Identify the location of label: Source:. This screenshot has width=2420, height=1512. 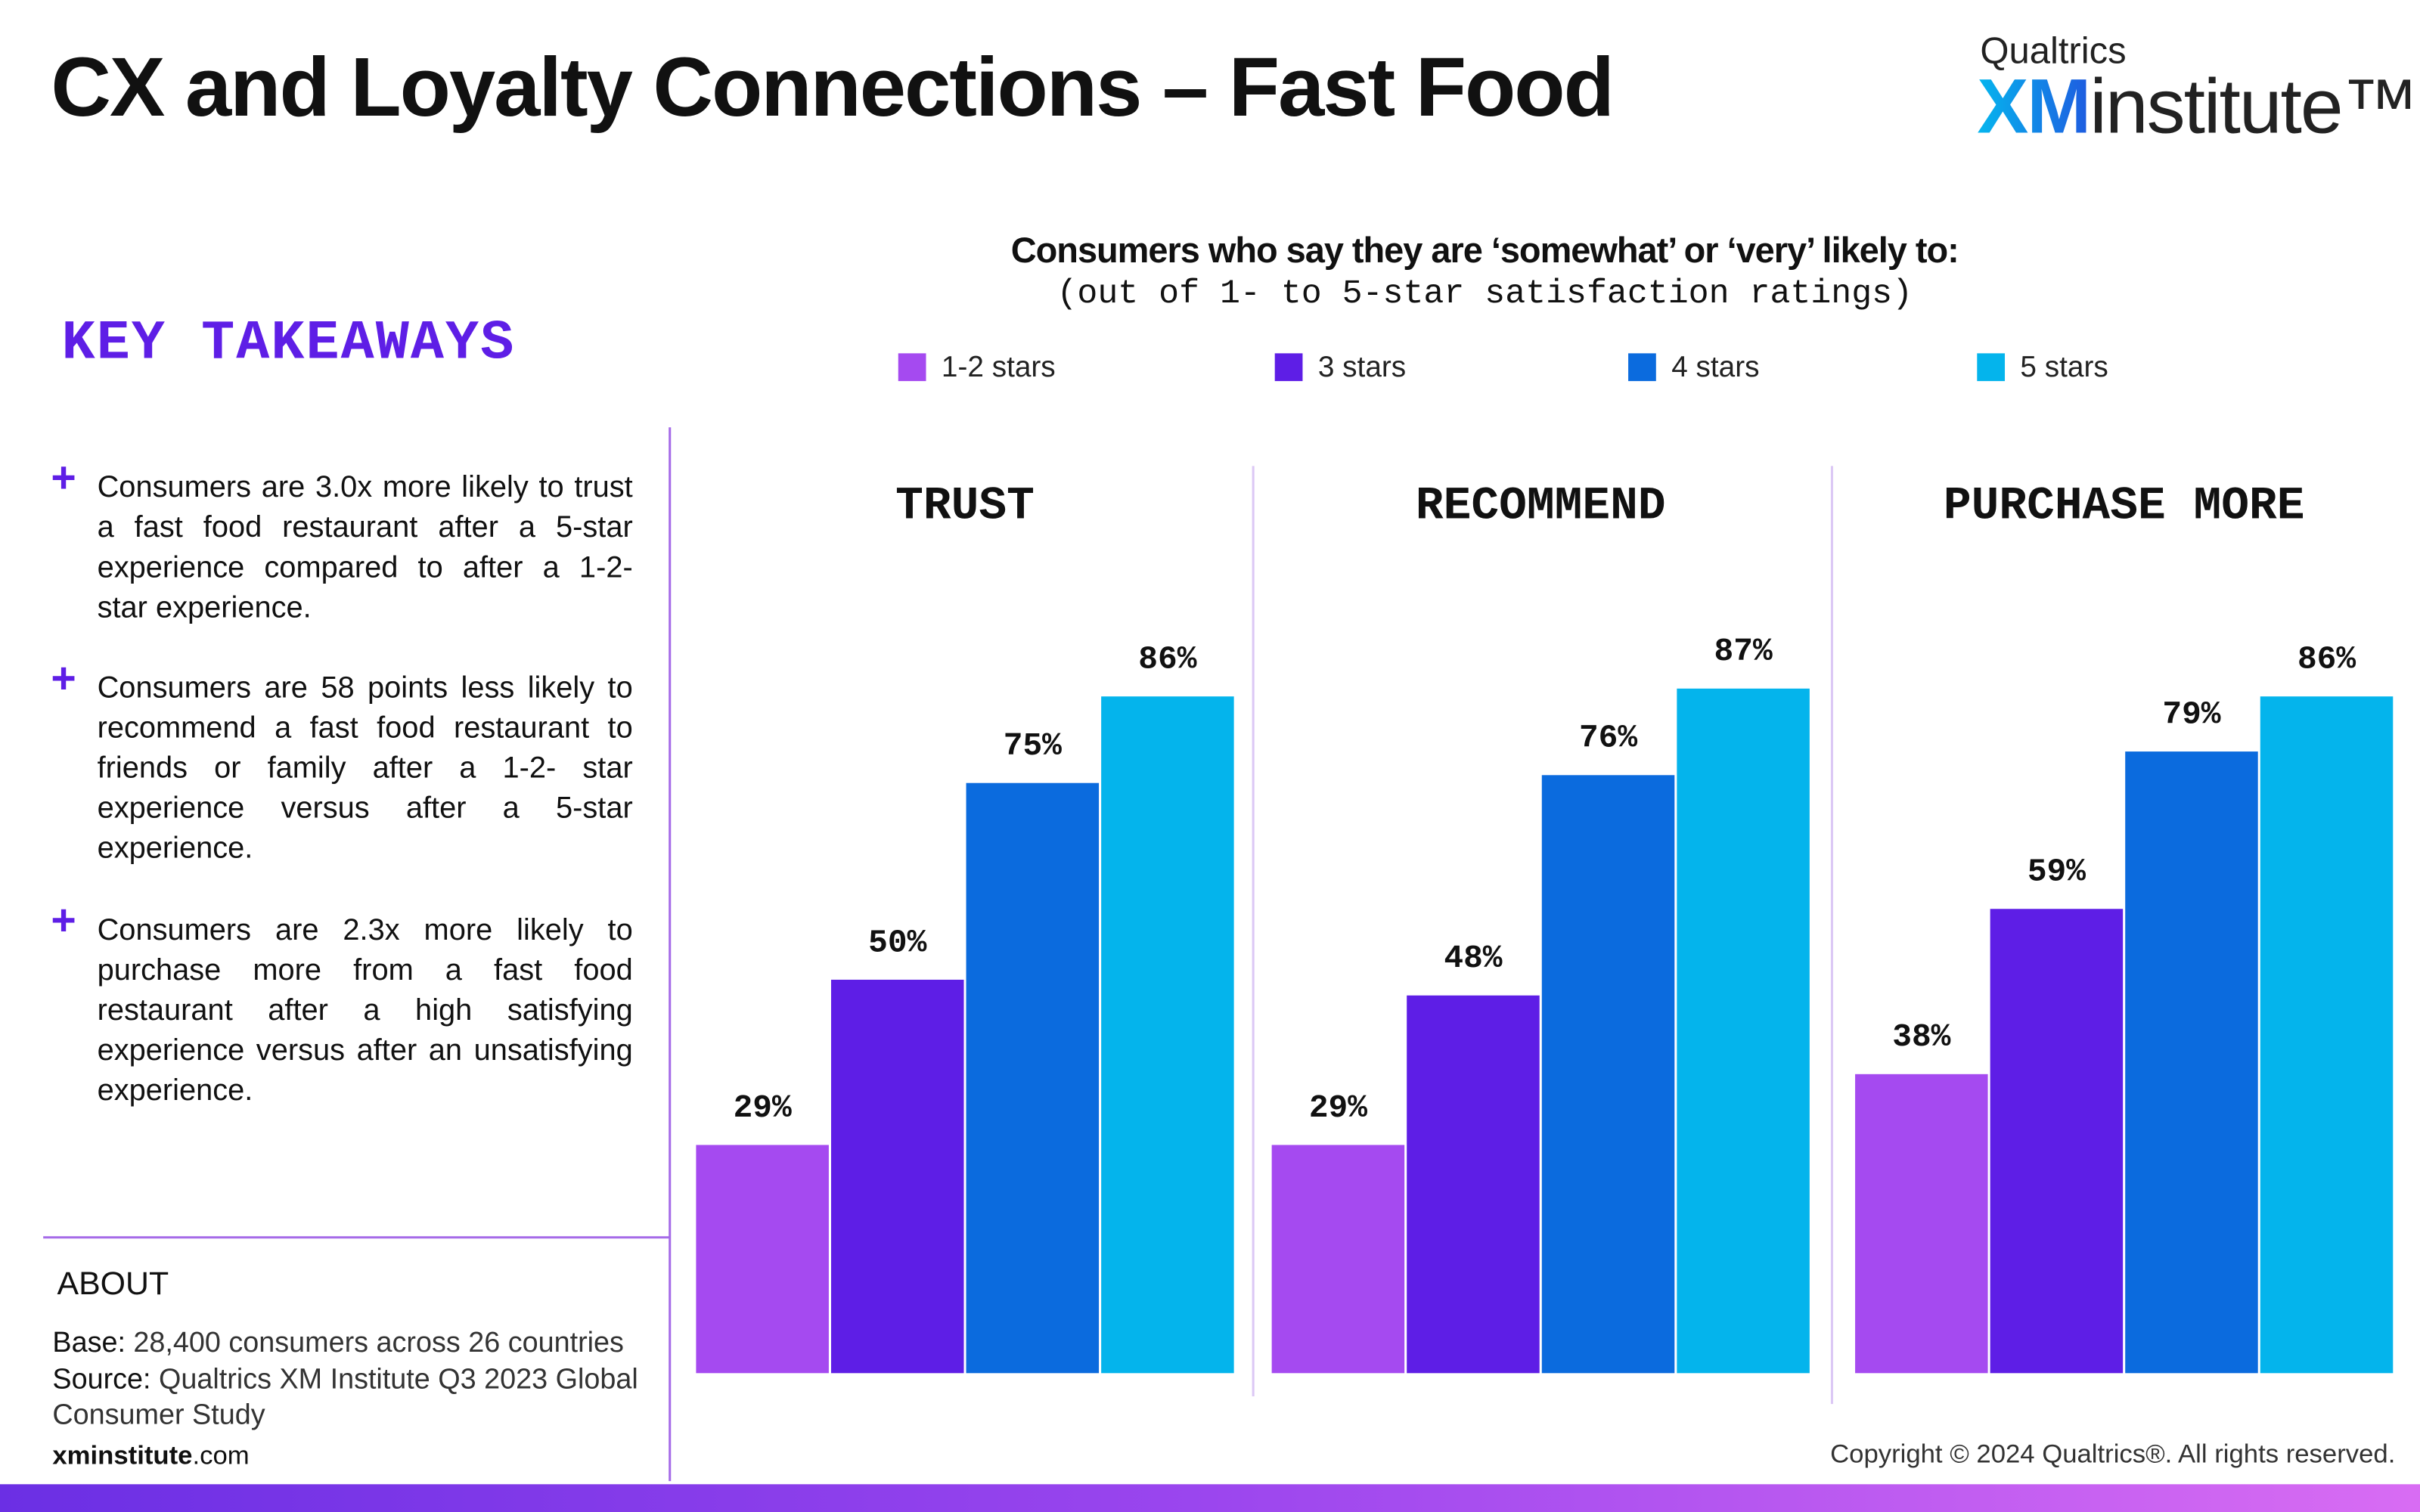
(101, 1378).